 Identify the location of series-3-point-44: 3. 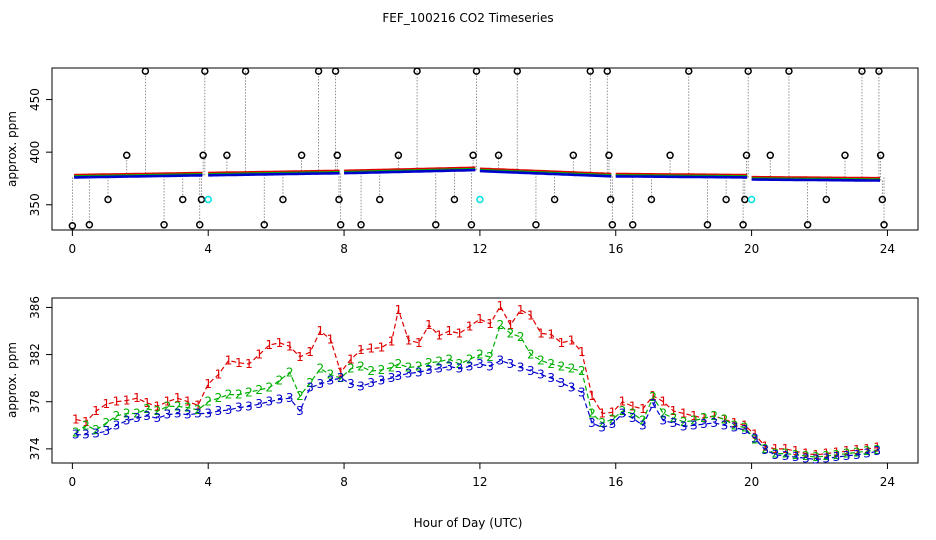
(521, 368).